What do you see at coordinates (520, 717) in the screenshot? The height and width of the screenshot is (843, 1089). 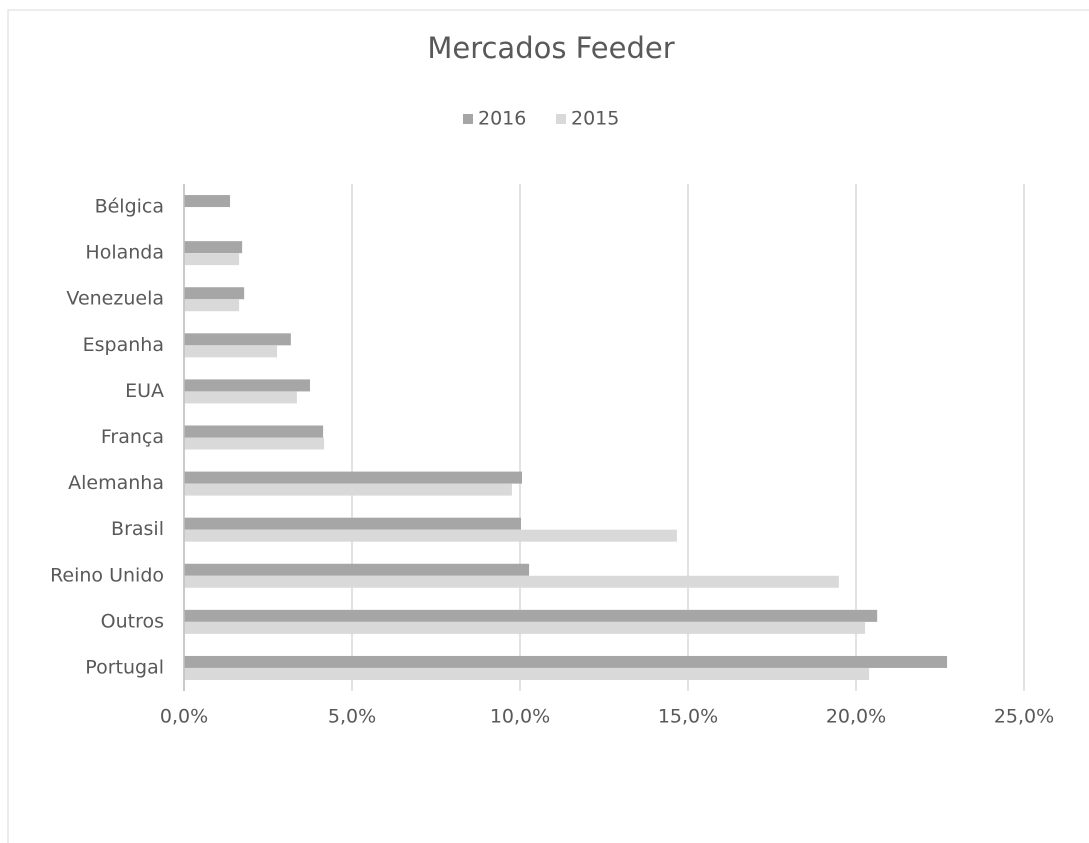 I see `x-tick-label: 10,0%` at bounding box center [520, 717].